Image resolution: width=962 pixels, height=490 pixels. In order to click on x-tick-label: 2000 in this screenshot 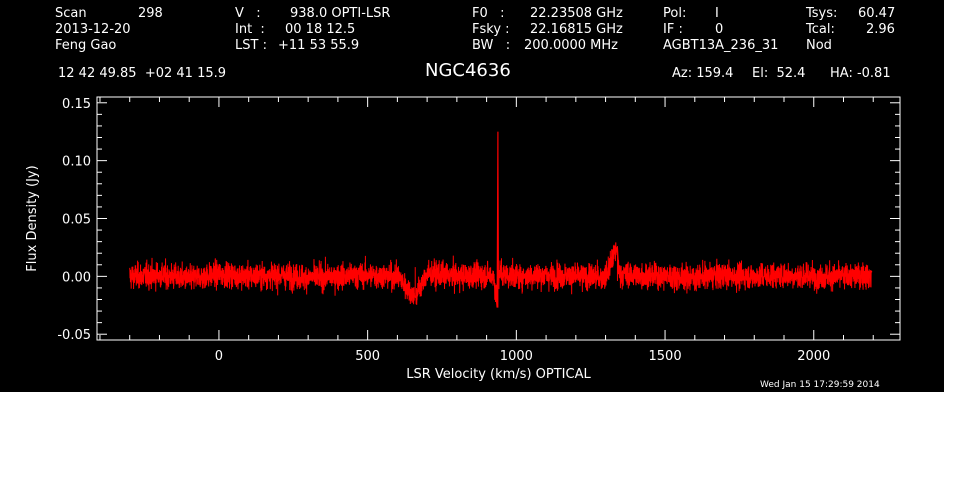, I will do `click(813, 356)`.